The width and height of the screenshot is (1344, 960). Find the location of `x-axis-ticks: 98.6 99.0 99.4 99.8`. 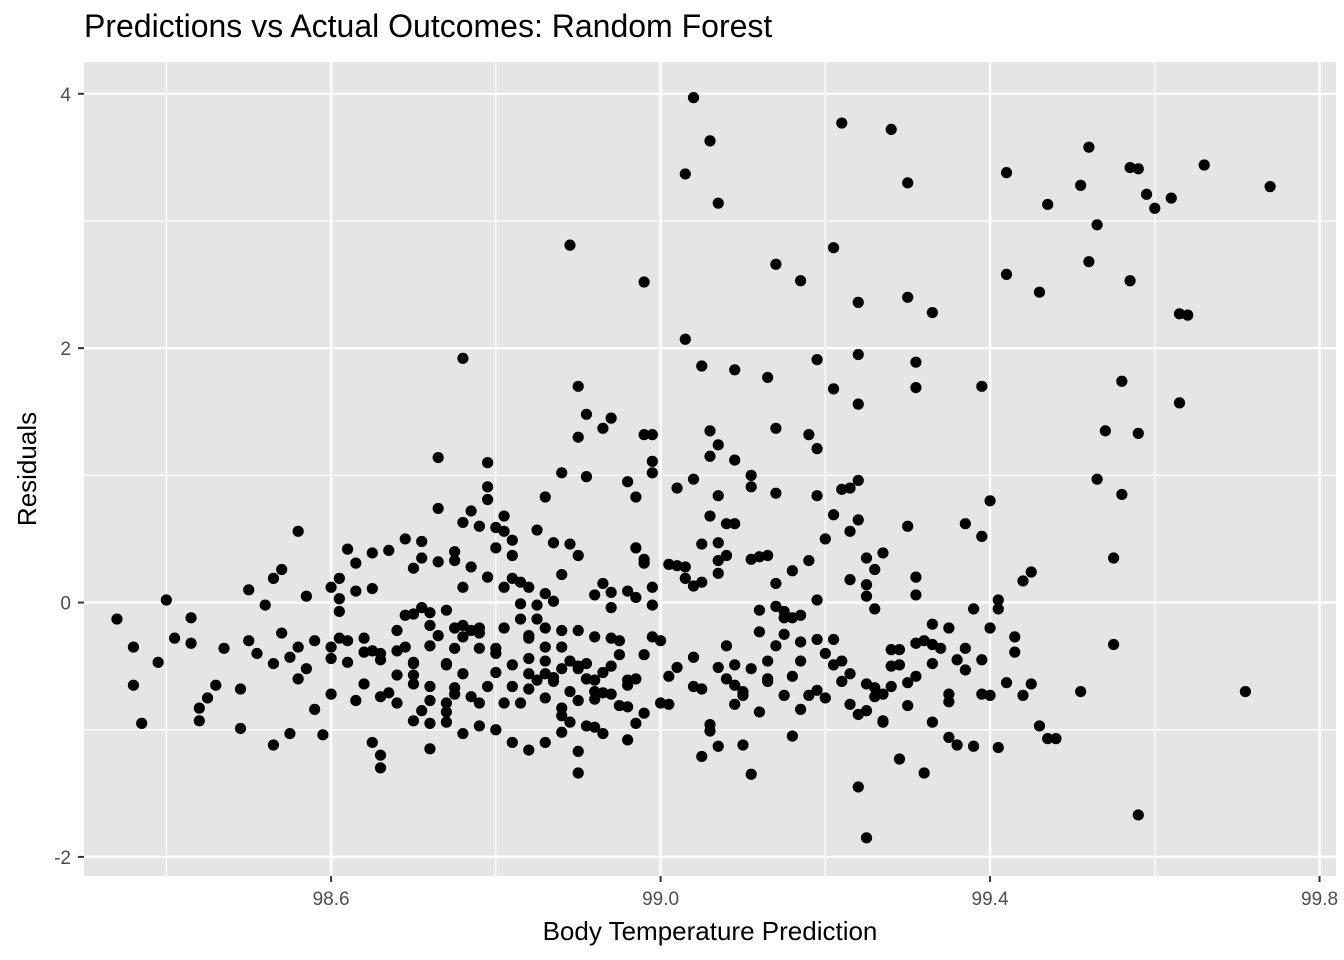

x-axis-ticks: 98.6 99.0 99.4 99.8 is located at coordinates (825, 893).